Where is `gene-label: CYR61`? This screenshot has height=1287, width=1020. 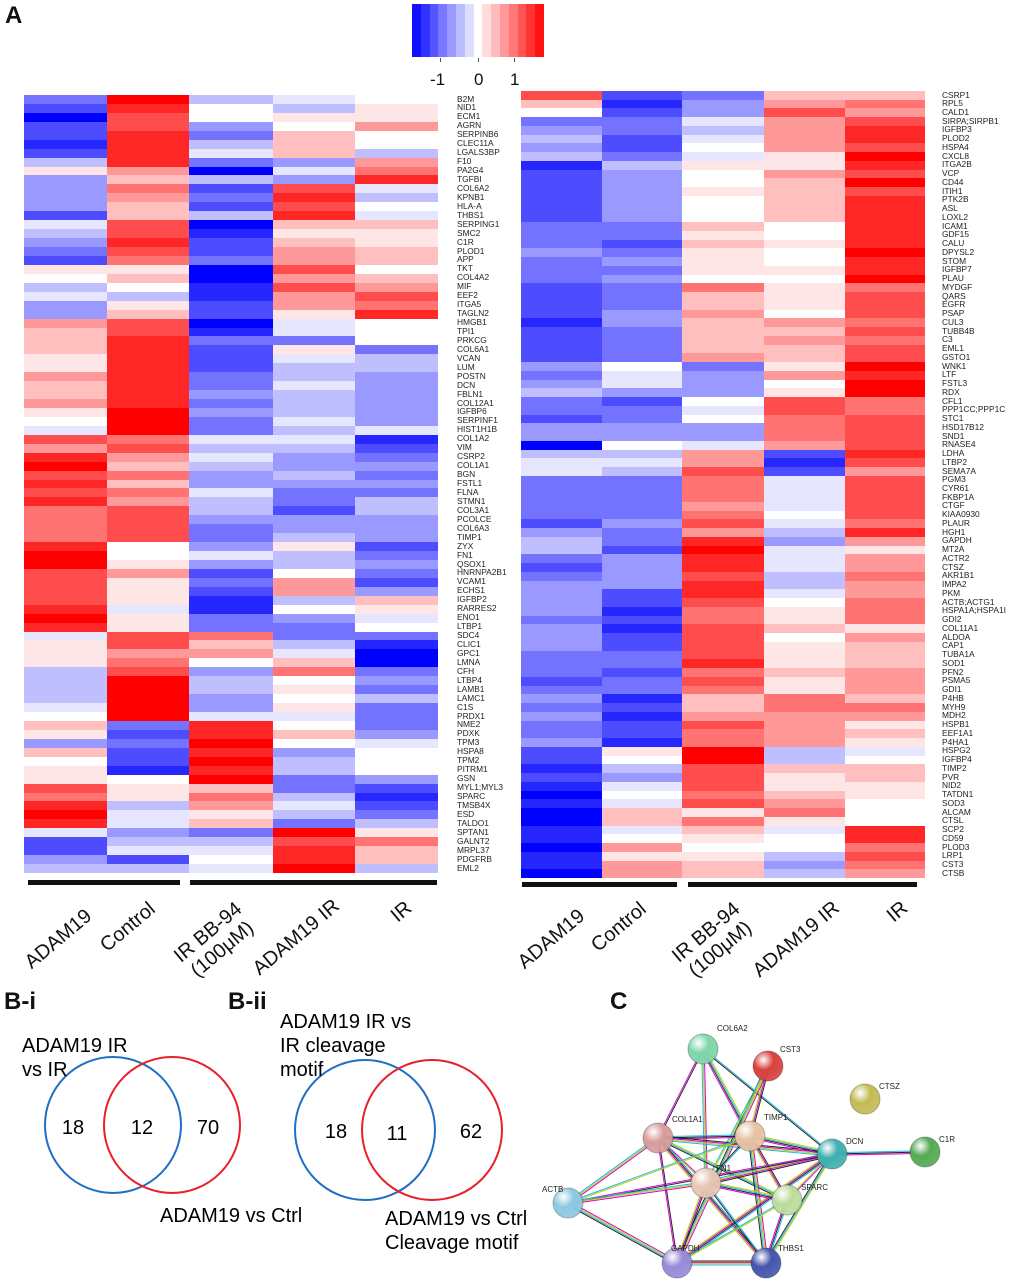 gene-label: CYR61 is located at coordinates (955, 488).